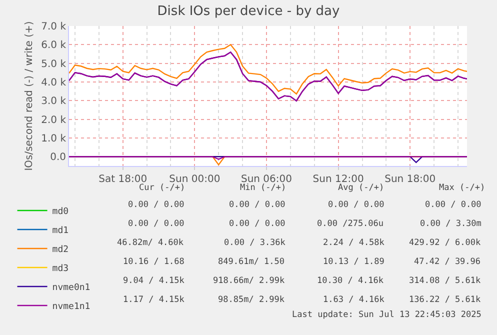  I want to click on legend-label: nvme1n1, so click(71, 307).